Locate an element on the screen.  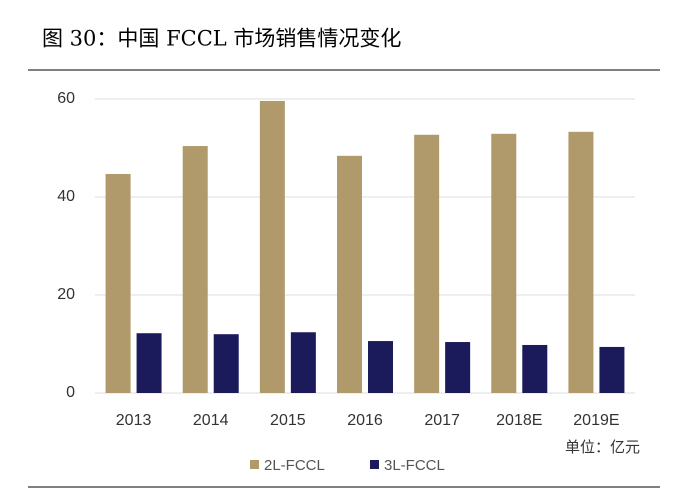
y-tick-label: 40 is located at coordinates (66, 196).